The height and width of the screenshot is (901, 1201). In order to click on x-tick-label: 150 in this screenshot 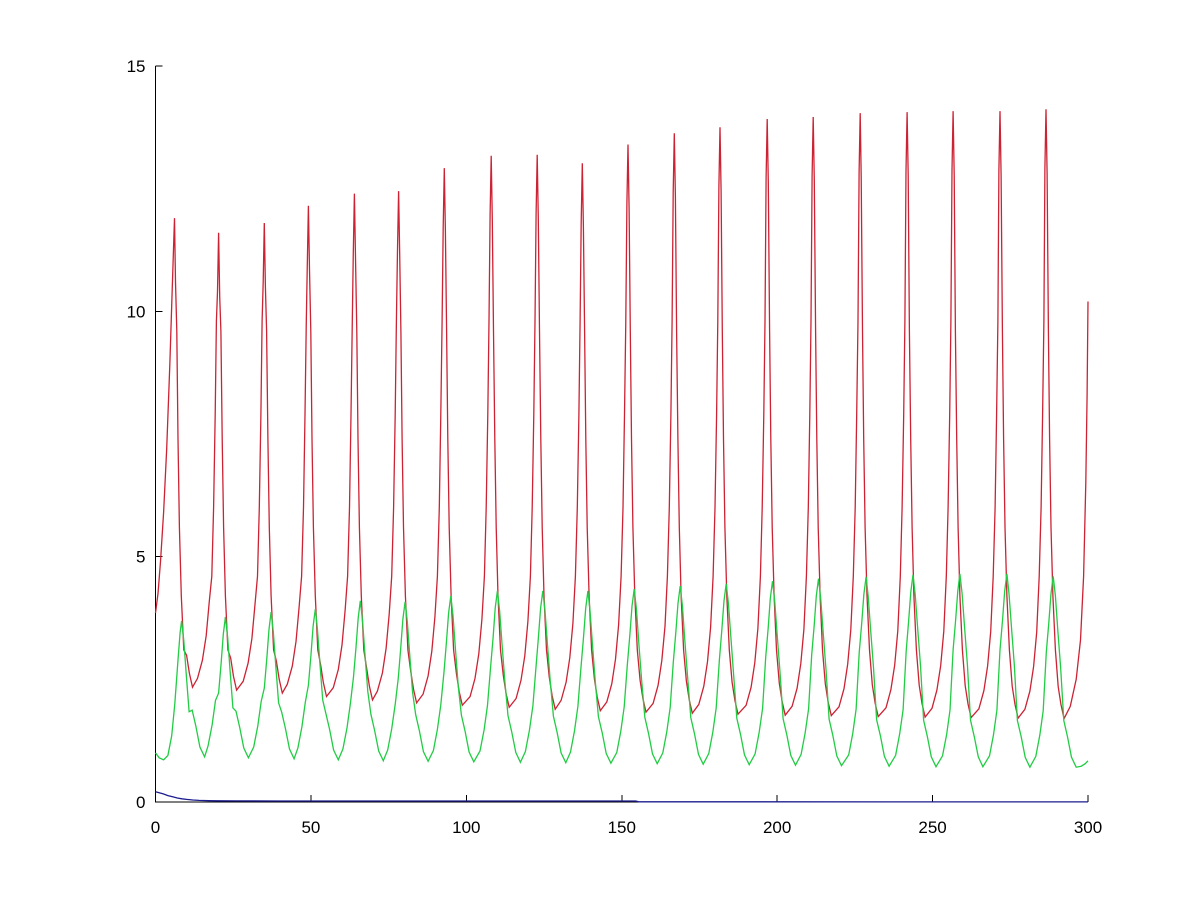, I will do `click(622, 827)`.